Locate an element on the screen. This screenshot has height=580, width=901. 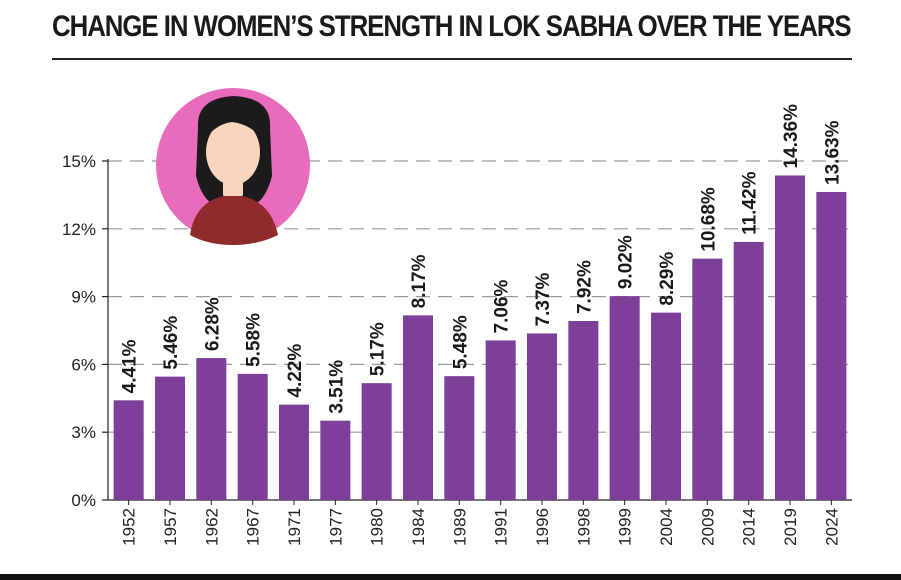
data-label: 7.92% is located at coordinates (584, 287).